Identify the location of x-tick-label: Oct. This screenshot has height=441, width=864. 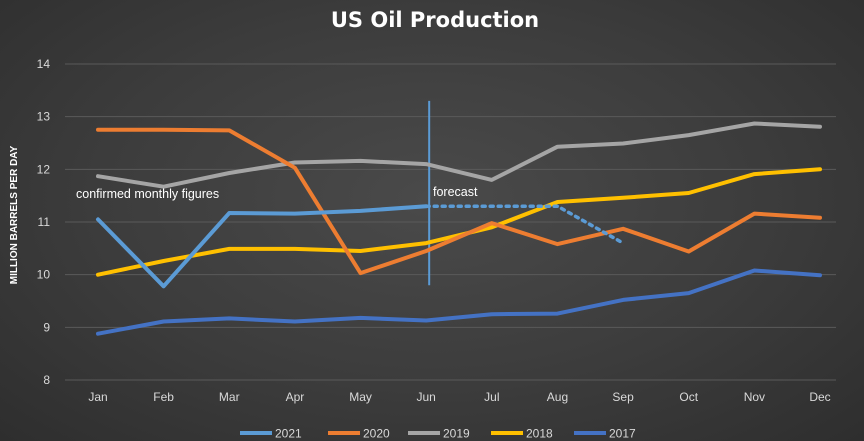
(688, 397).